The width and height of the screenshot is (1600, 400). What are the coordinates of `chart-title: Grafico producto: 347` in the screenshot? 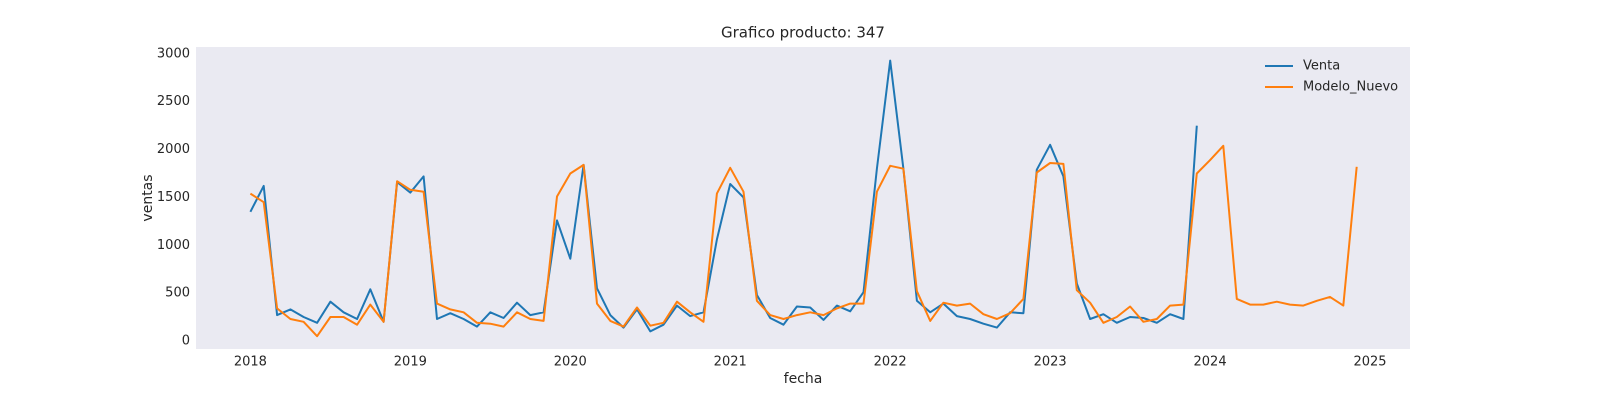 It's located at (803, 33).